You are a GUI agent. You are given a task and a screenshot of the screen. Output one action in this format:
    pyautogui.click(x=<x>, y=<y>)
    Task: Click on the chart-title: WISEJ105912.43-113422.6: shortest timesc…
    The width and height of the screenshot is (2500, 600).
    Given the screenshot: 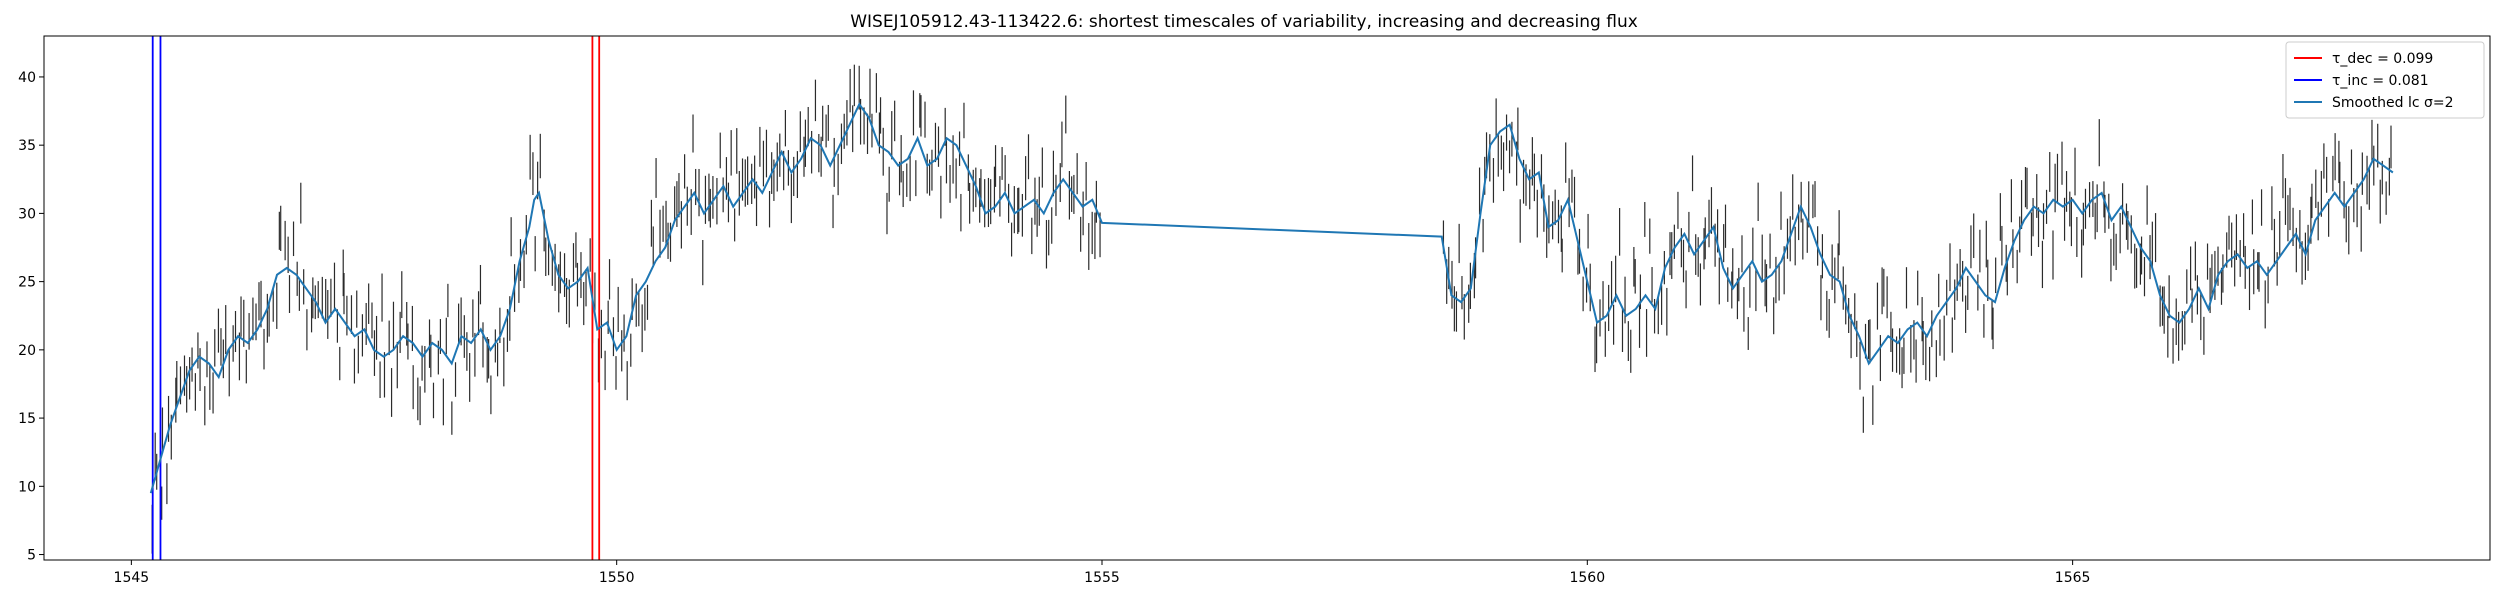 What is the action you would take?
    pyautogui.click(x=1244, y=22)
    